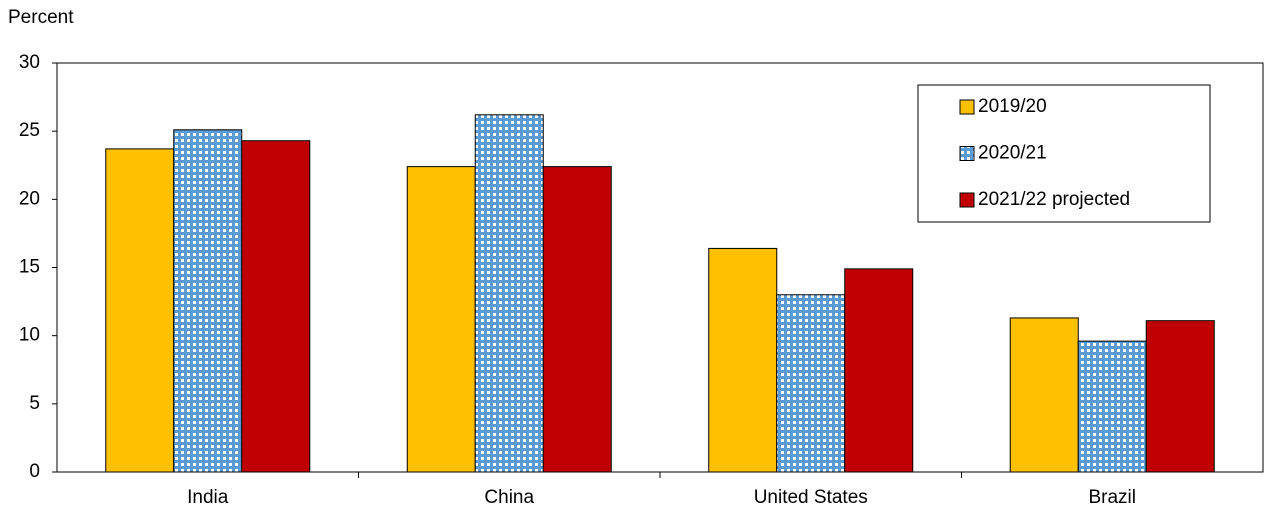 The height and width of the screenshot is (510, 1265). I want to click on x-tick-label: Brazil, so click(1112, 497).